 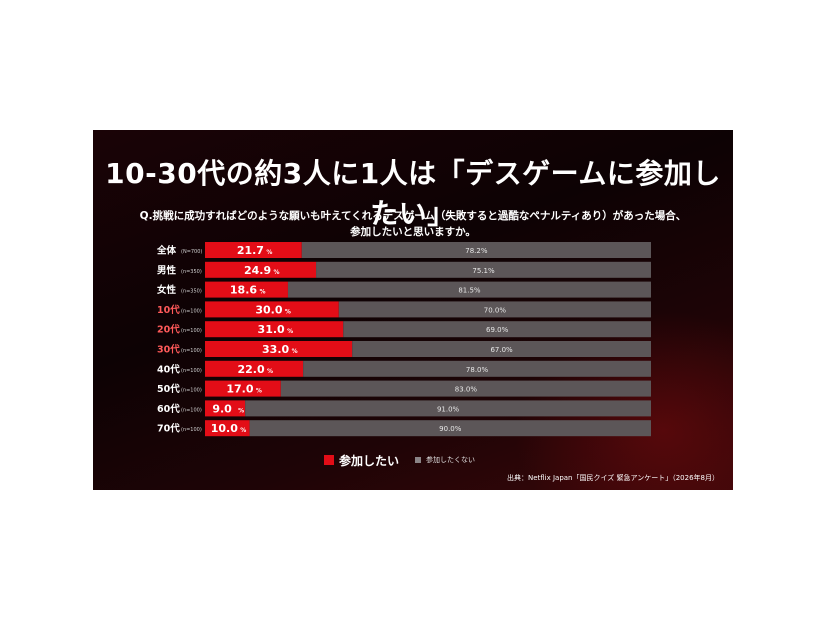 What do you see at coordinates (413, 193) in the screenshot?
I see `page-title: 10-30代の約3人に1人は「デスゲームに参加したい」` at bounding box center [413, 193].